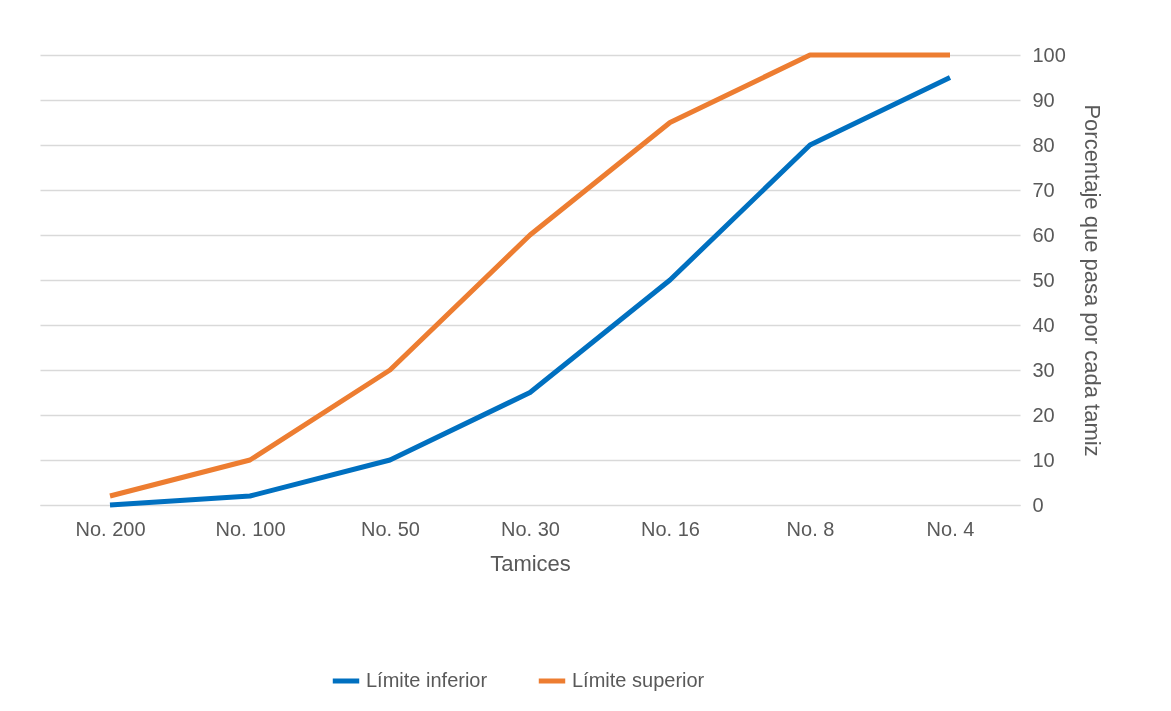  Describe the element at coordinates (1043, 414) in the screenshot. I see `y-tick-label: 20` at that location.